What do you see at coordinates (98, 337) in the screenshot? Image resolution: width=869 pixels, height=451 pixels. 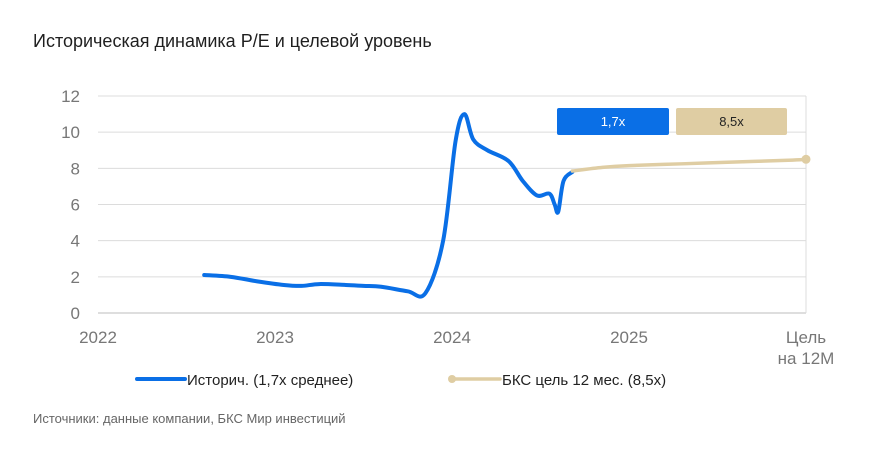 I see `x-tick-label: 2022` at bounding box center [98, 337].